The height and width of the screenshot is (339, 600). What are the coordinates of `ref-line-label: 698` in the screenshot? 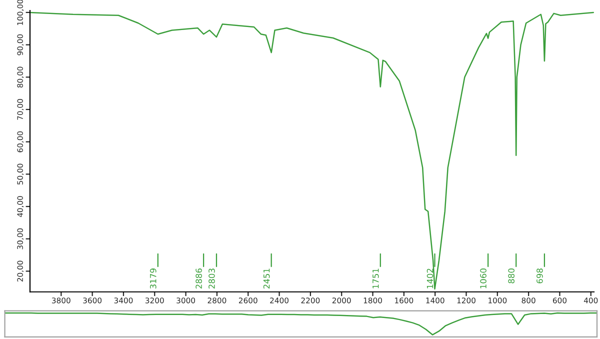 It's located at (539, 276).